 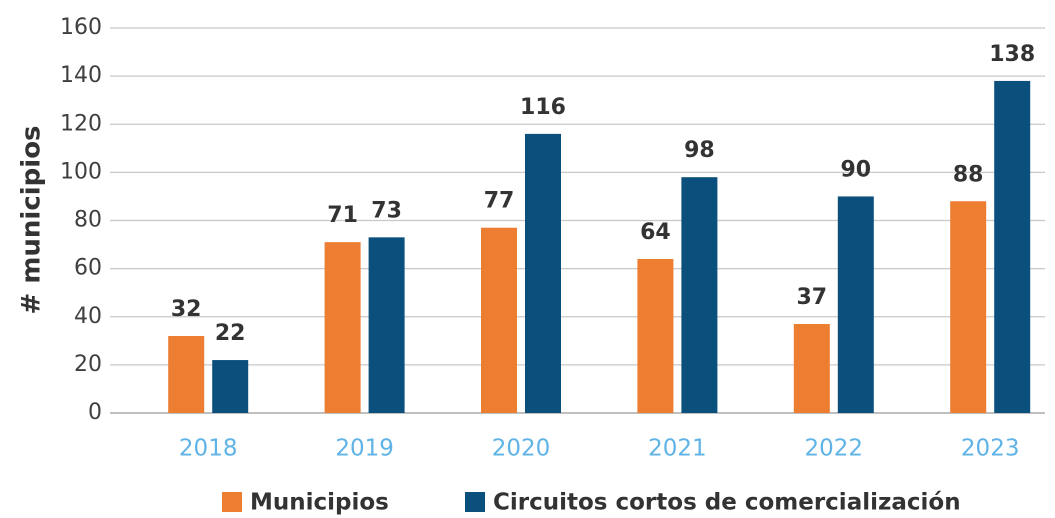 I want to click on value-label: 116, so click(x=543, y=107).